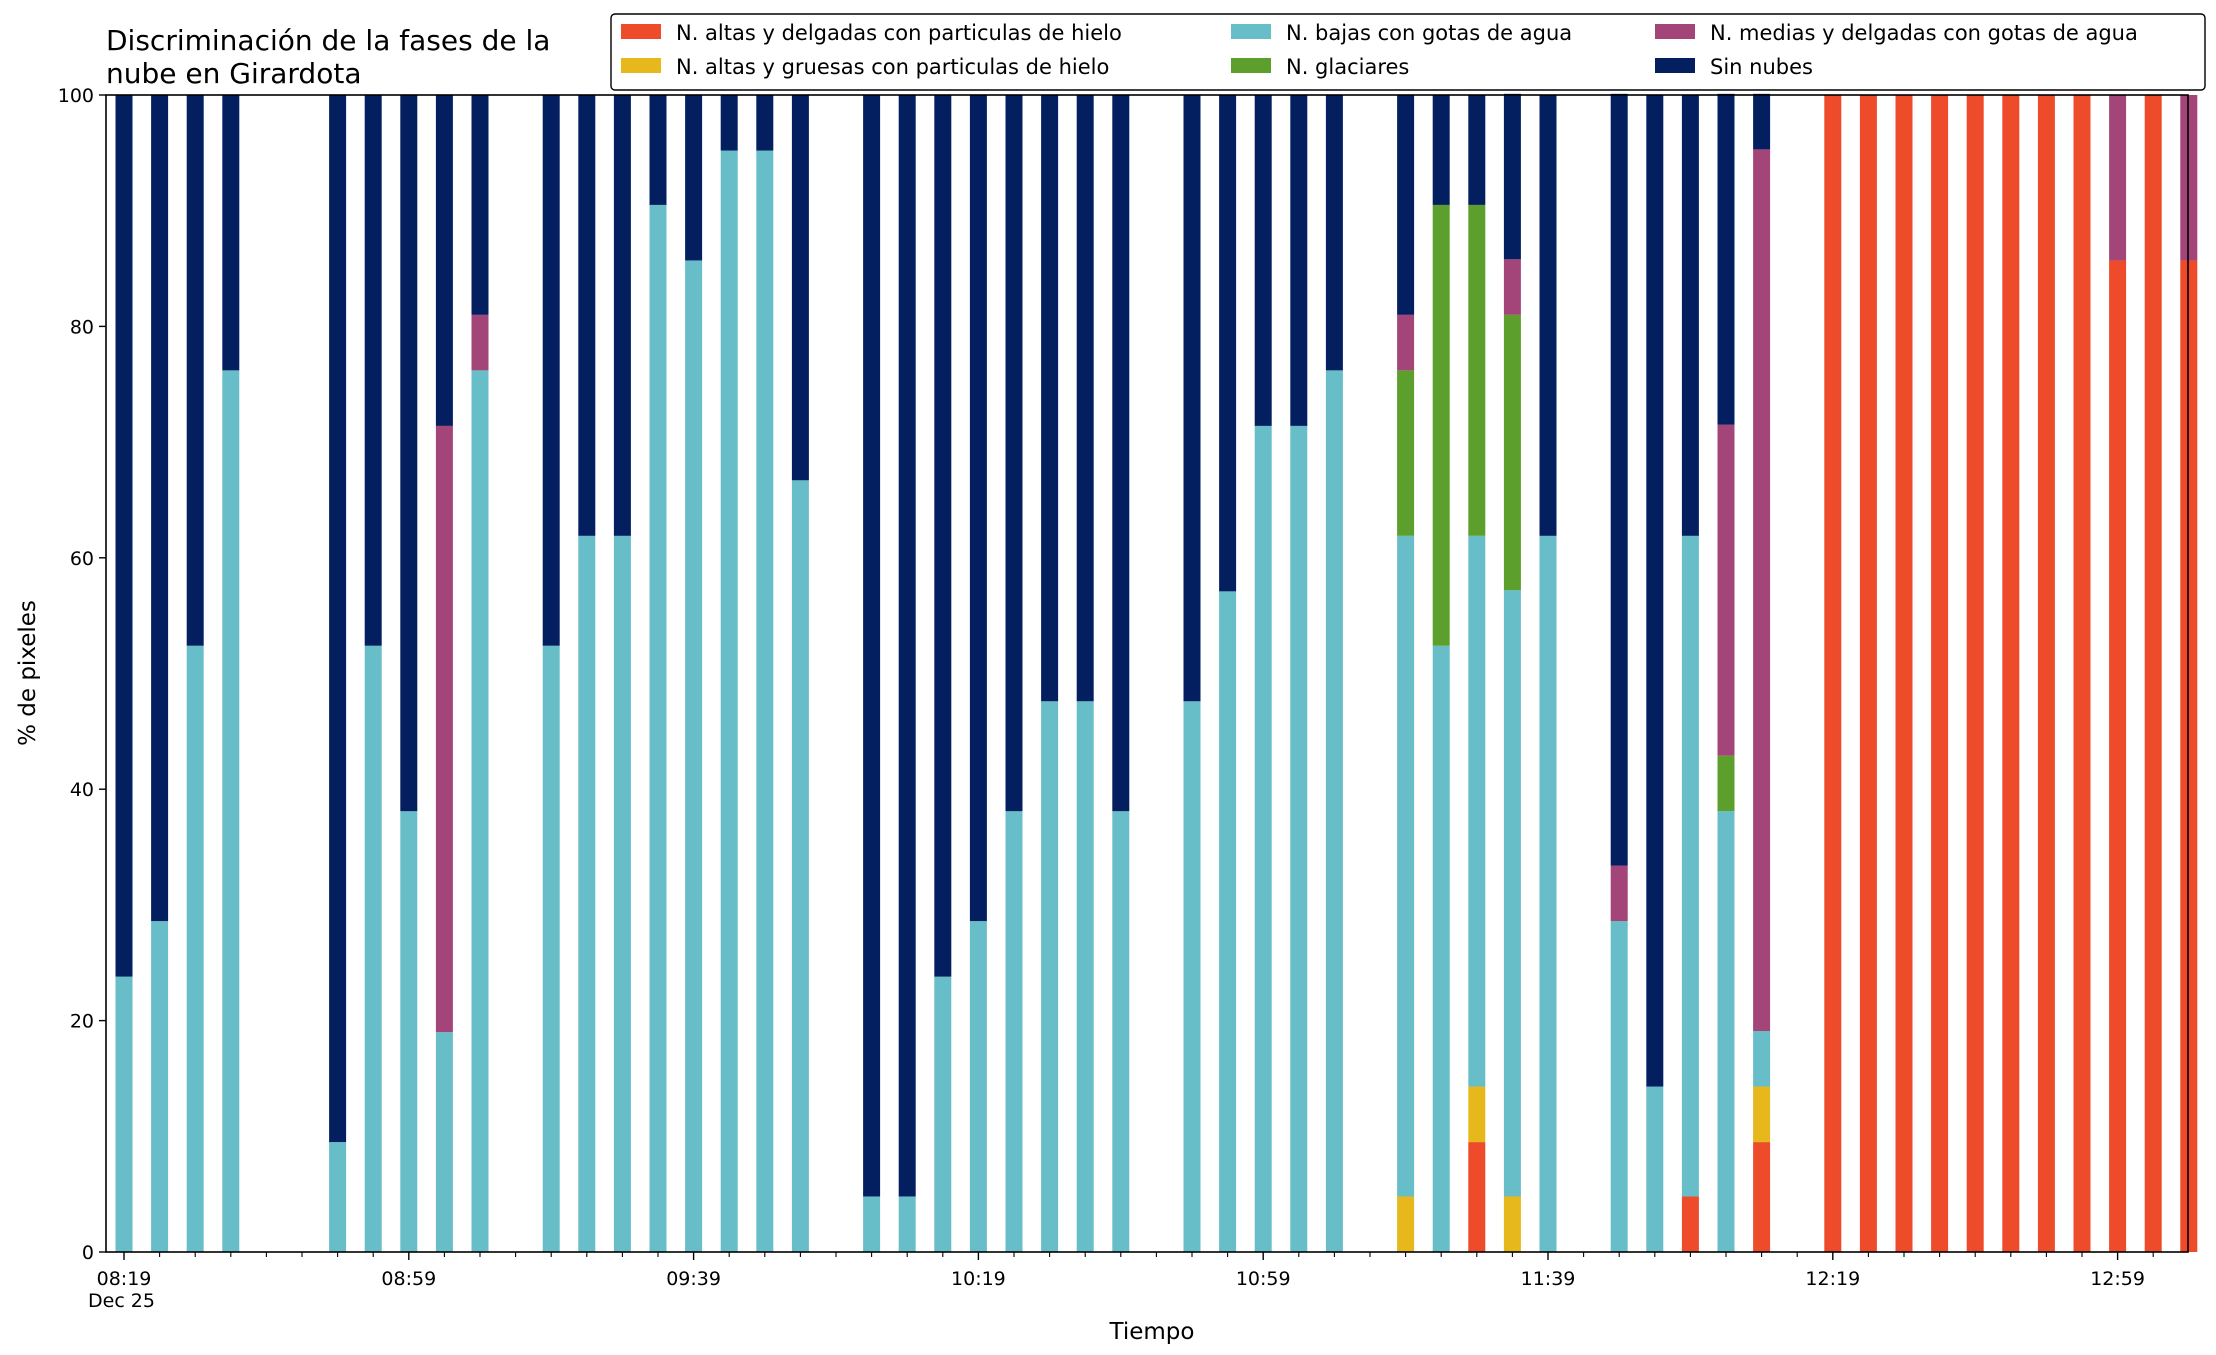 Image resolution: width=2216 pixels, height=1355 pixels. I want to click on x-tick-label: 10:19, so click(978, 1279).